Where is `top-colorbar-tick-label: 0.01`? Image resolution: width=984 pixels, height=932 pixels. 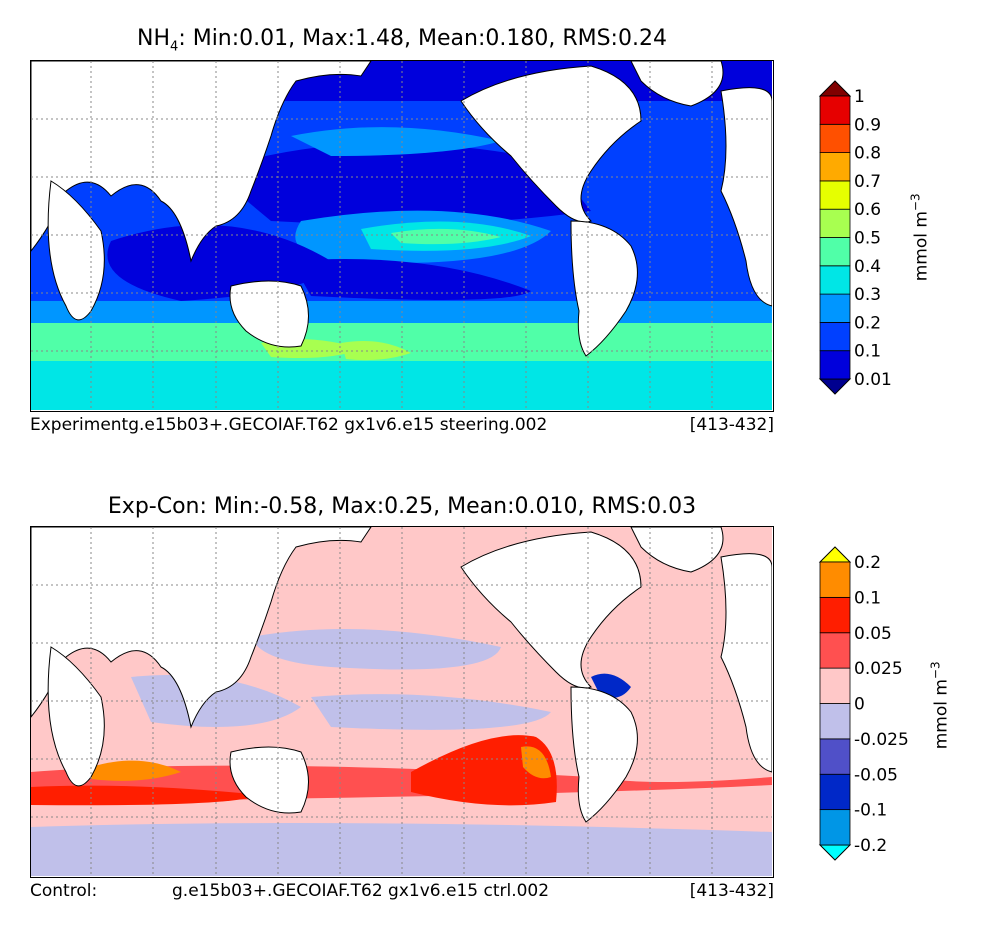 top-colorbar-tick-label: 0.01 is located at coordinates (873, 380).